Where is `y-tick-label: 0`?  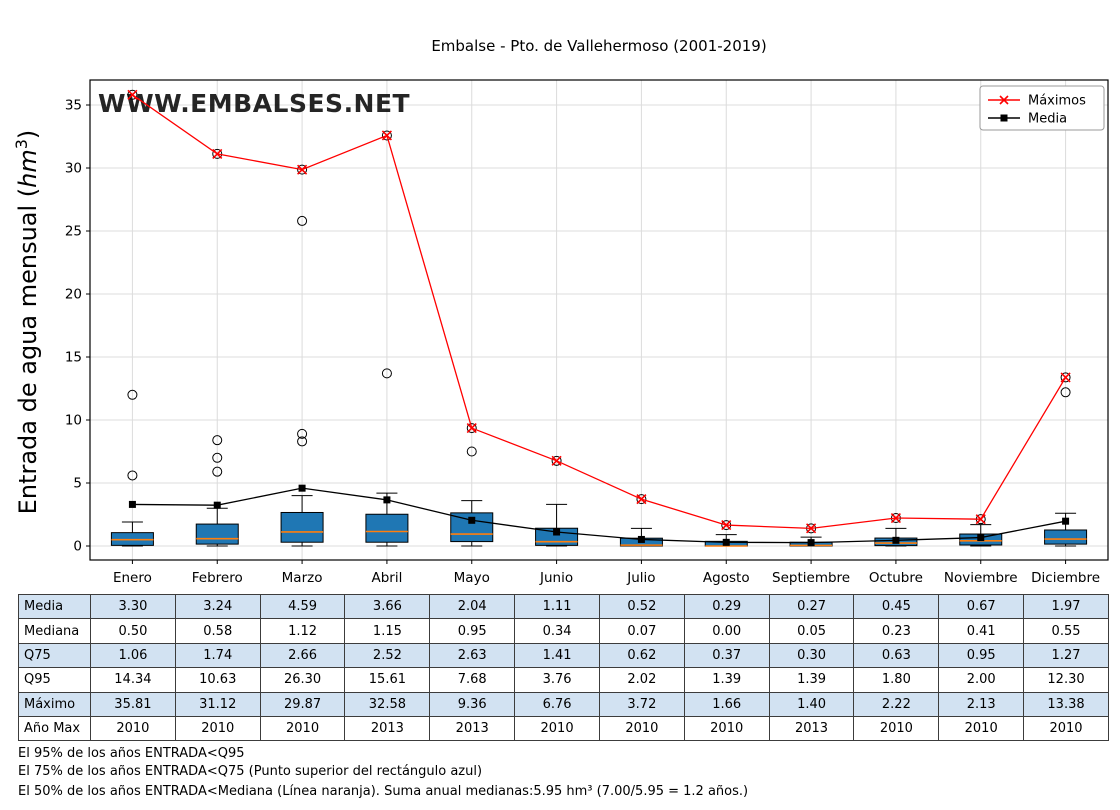 y-tick-label: 0 is located at coordinates (77, 547).